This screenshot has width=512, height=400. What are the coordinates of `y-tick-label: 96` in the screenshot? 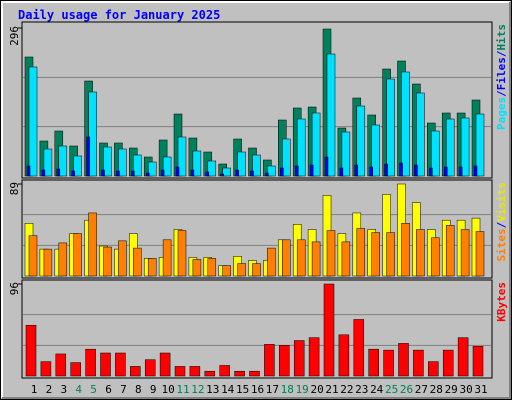 It's located at (14, 288).